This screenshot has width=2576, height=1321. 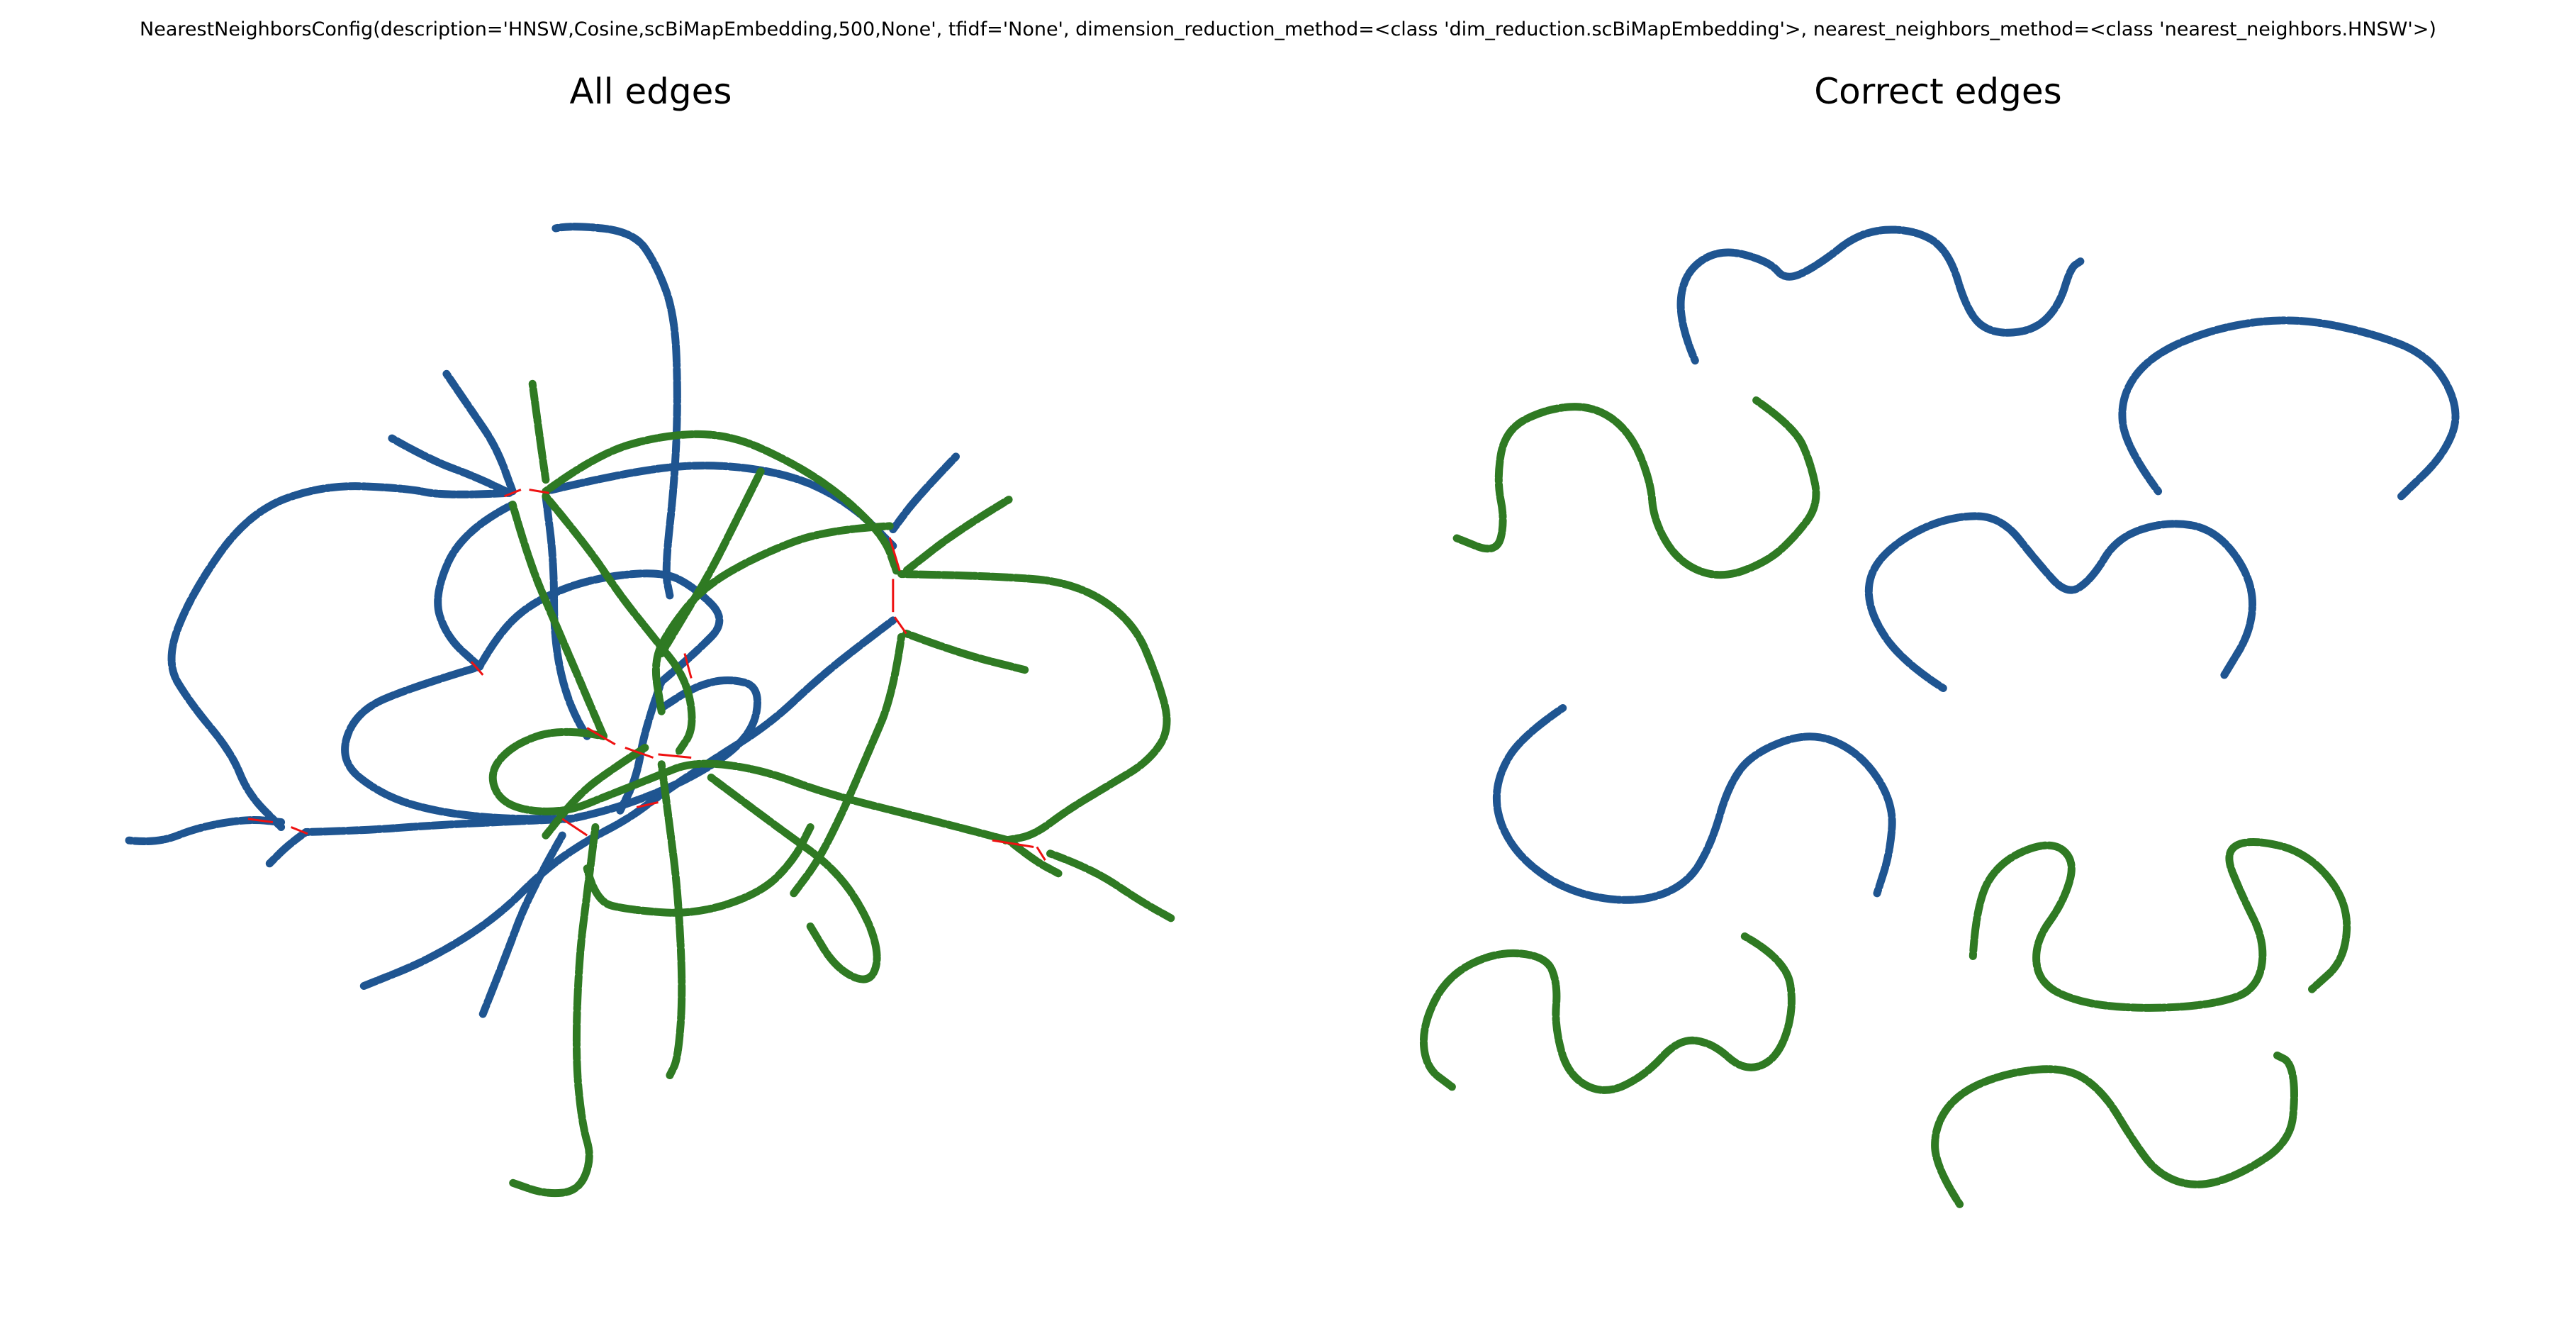 I want to click on left-green-strand-2-nodes, so click(x=721, y=503).